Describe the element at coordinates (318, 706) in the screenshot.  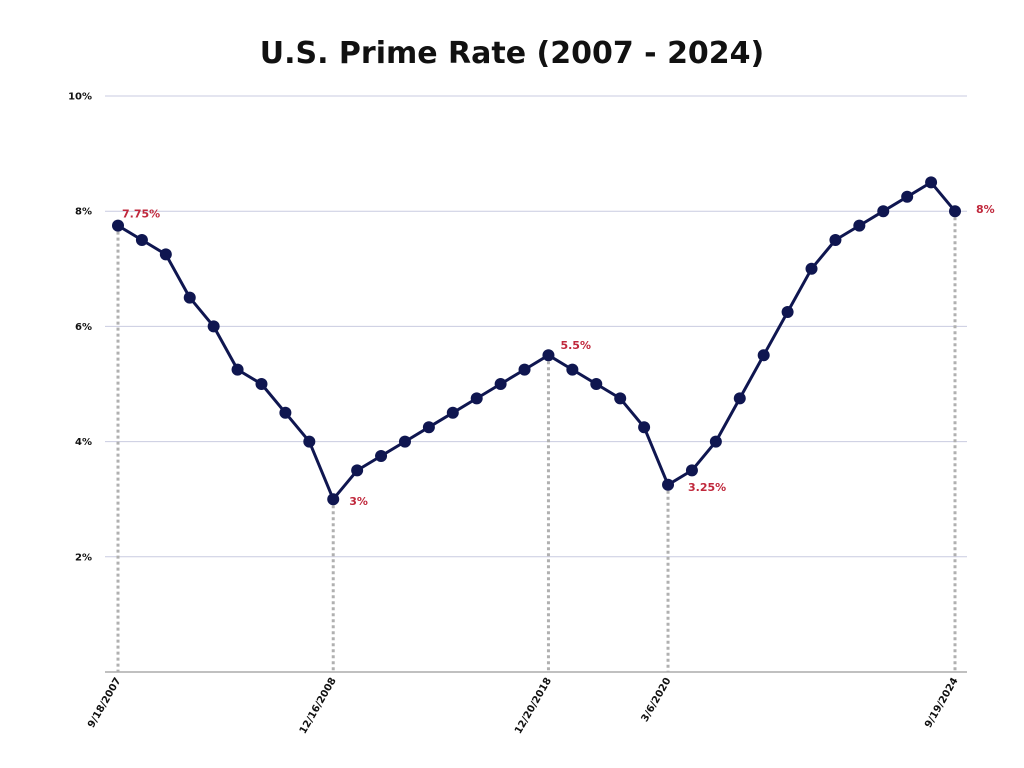
I see `x-tick-label: 12/16/2008` at that location.